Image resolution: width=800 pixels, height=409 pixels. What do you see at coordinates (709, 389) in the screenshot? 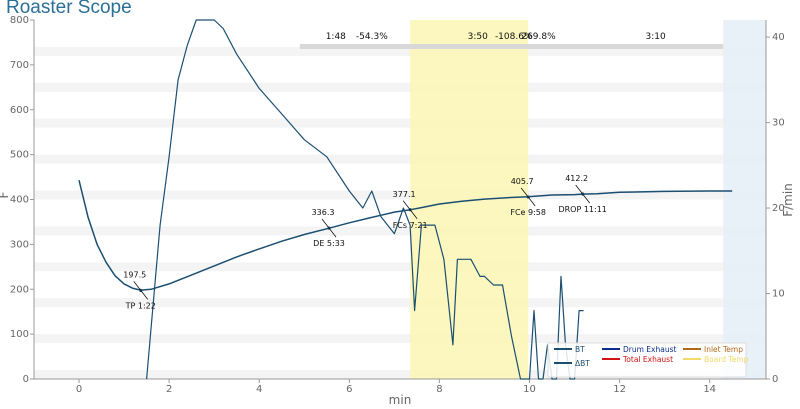
I see `x-tick-label: 14` at bounding box center [709, 389].